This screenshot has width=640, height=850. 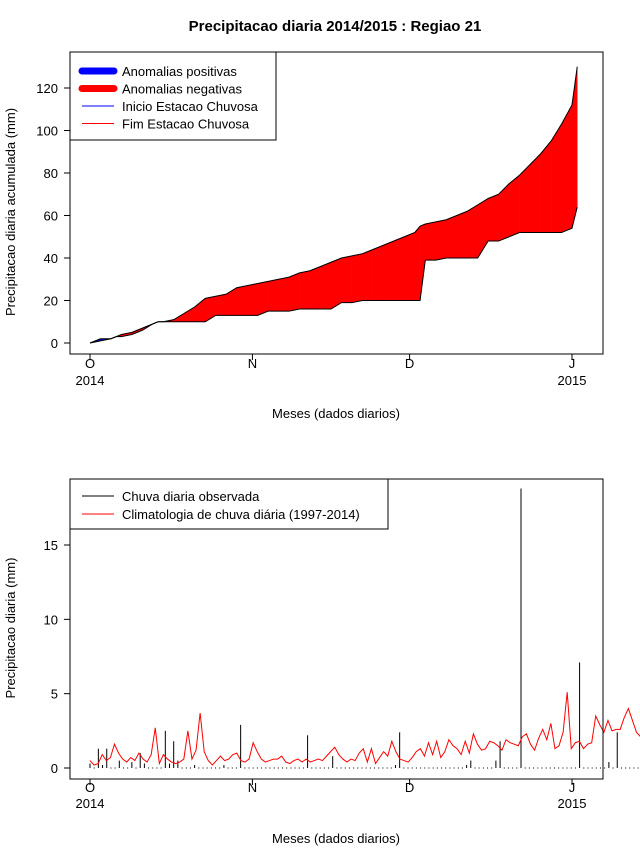 What do you see at coordinates (409, 787) in the screenshot?
I see `x-tick-month: D` at bounding box center [409, 787].